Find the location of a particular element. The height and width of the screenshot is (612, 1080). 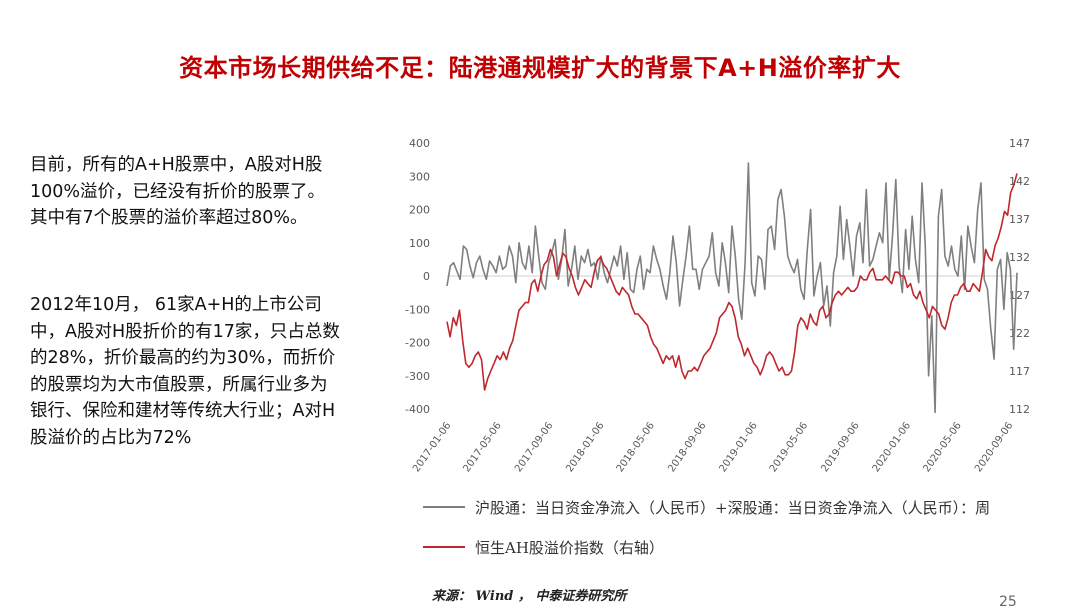

legend-swatch-gray is located at coordinates (444, 507).